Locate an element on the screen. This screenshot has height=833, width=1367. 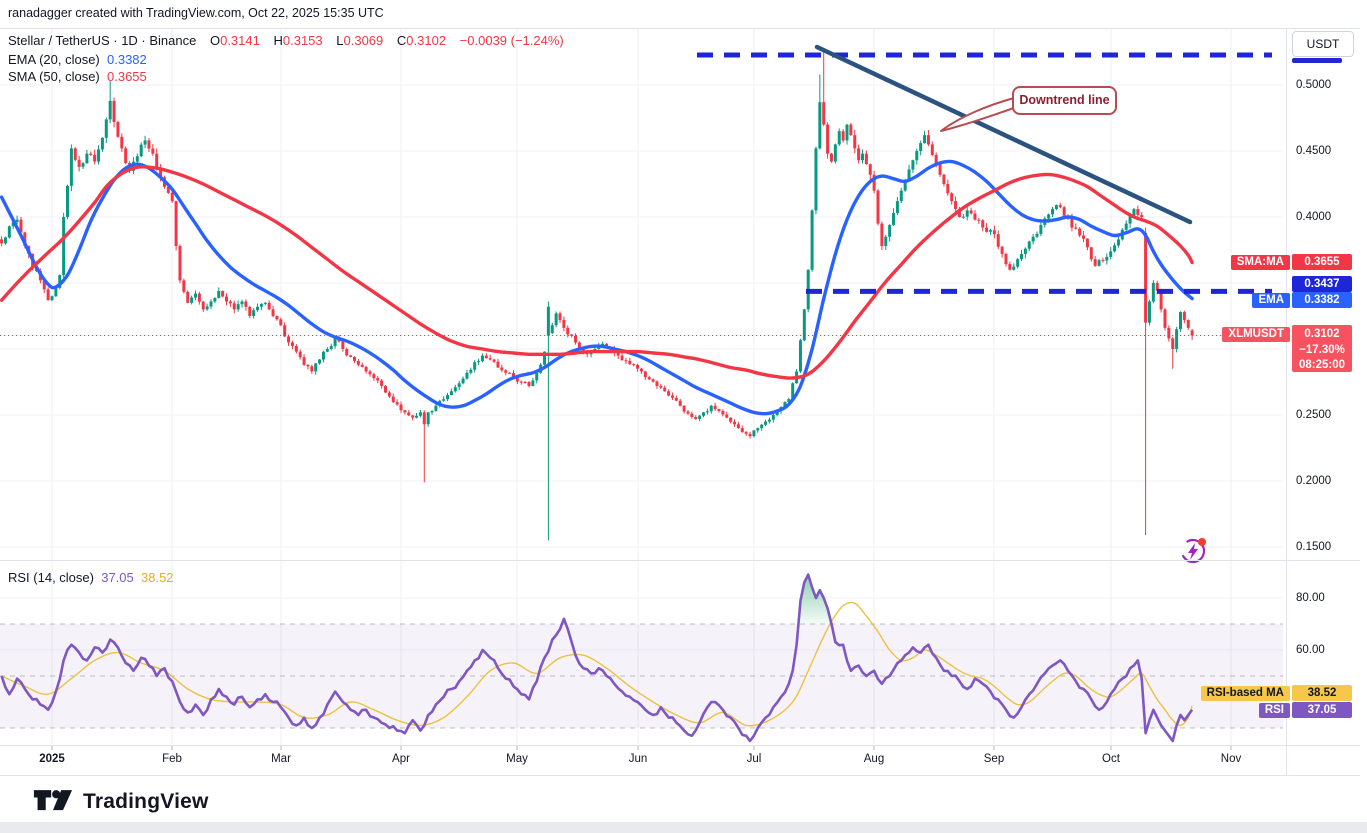
ohlc-low-label: L is located at coordinates (340, 40).